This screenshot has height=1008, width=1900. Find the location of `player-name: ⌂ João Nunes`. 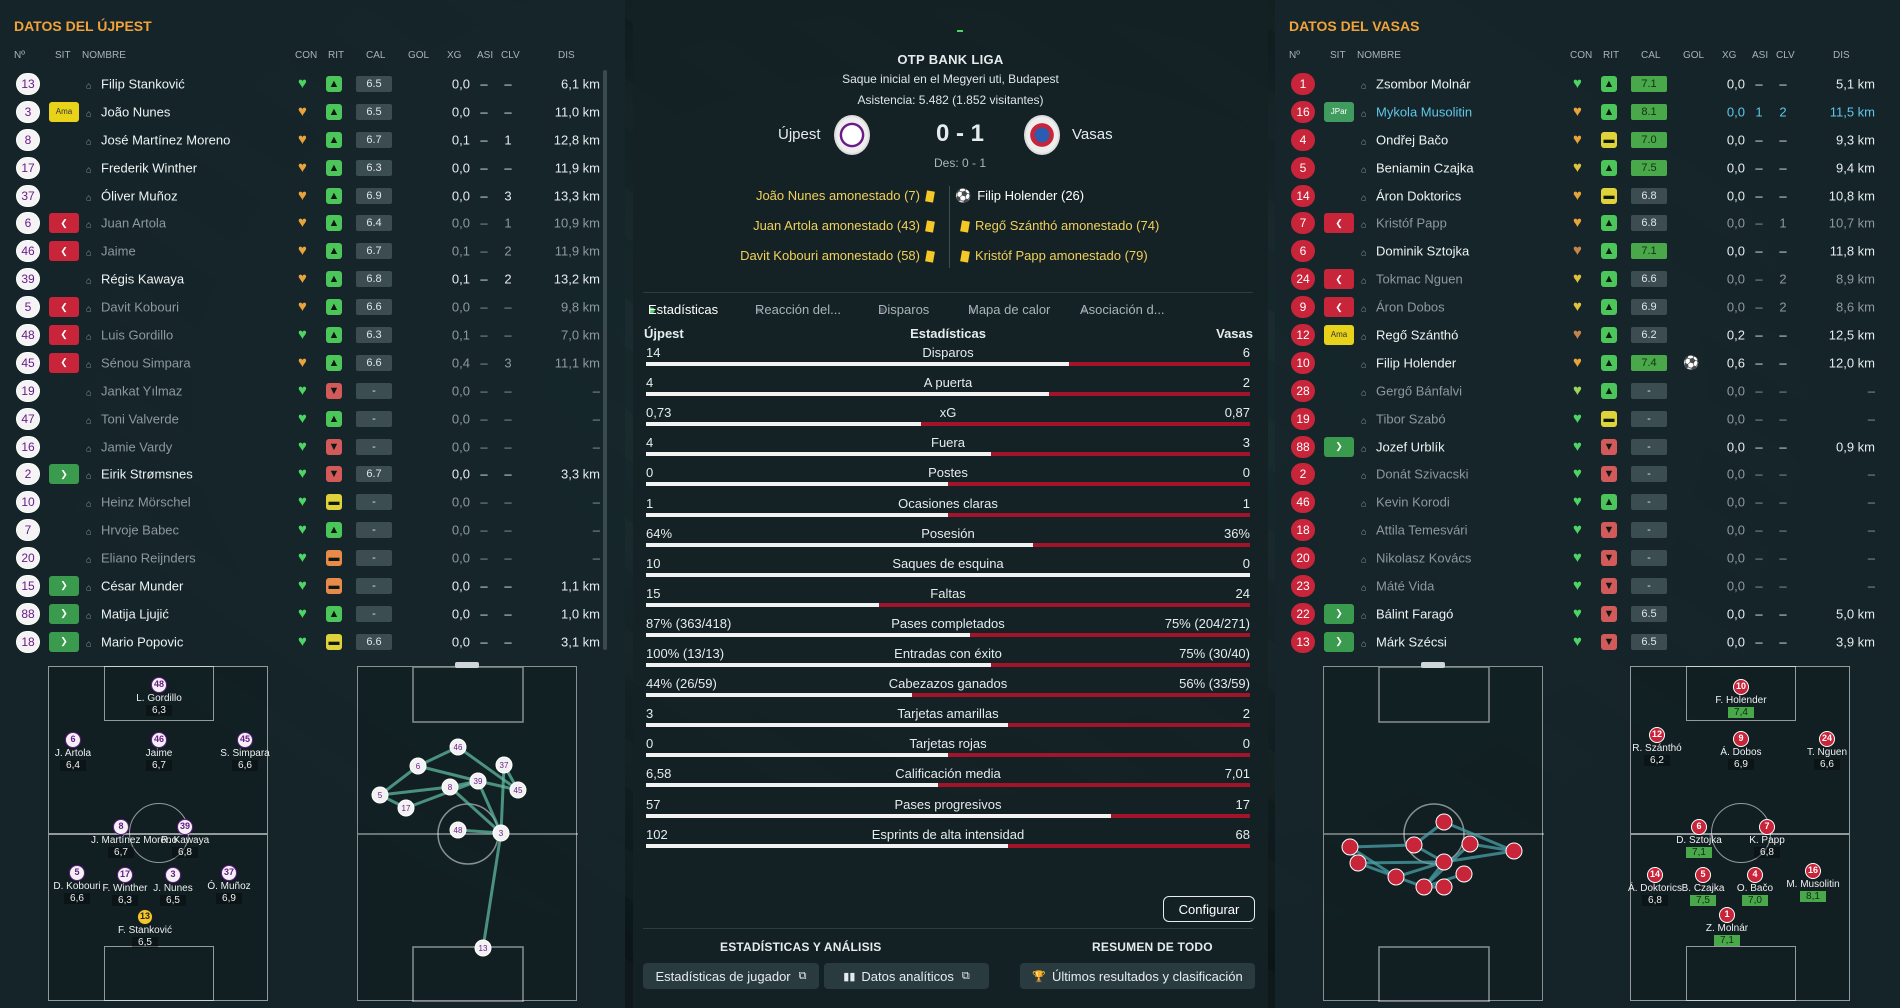

player-name: ⌂ João Nunes is located at coordinates (128, 112).